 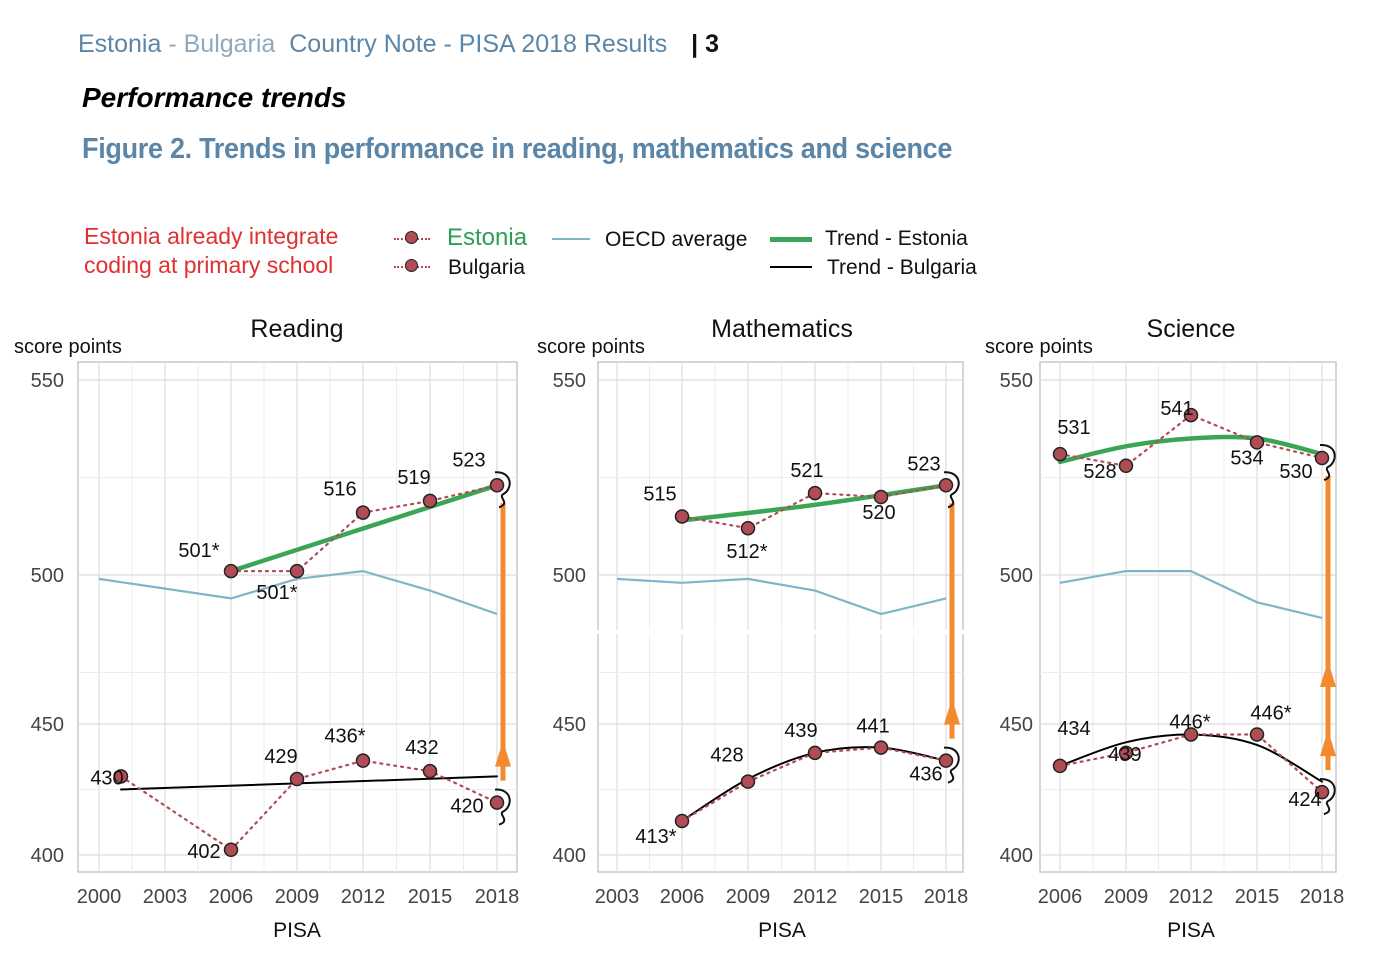 What do you see at coordinates (655, 837) in the screenshot?
I see `bulgaria-data-label: 413*` at bounding box center [655, 837].